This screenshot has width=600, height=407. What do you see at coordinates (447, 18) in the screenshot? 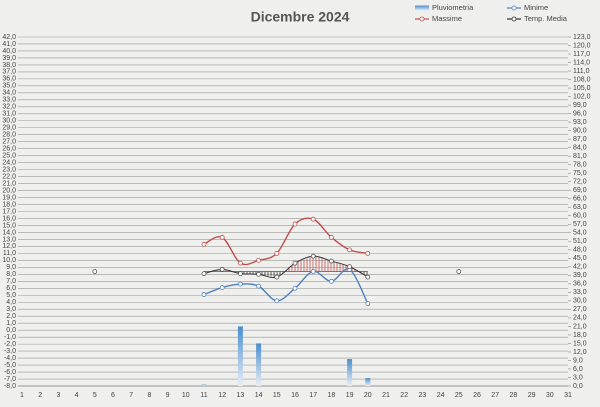
I see `legend-label: Massime` at bounding box center [447, 18].